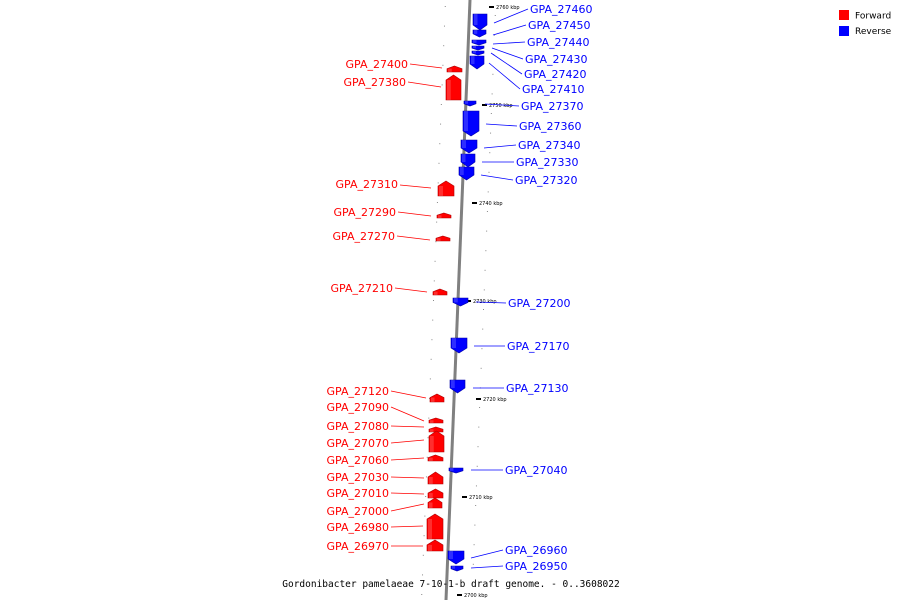 Image resolution: width=900 pixels, height=600 pixels. What do you see at coordinates (536, 470) in the screenshot?
I see `gene-label-text: GPA_27040` at bounding box center [536, 470].